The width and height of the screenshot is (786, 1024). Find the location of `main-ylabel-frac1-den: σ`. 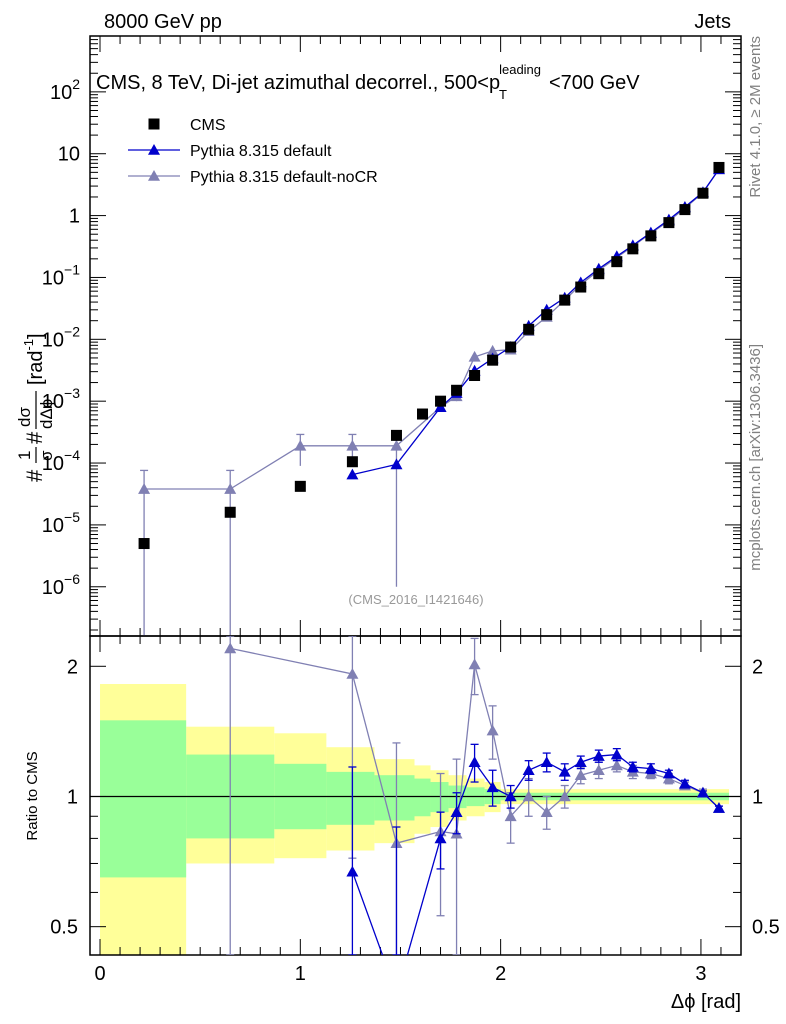

main-ylabel-frac1-den: σ is located at coordinates (46, 455).